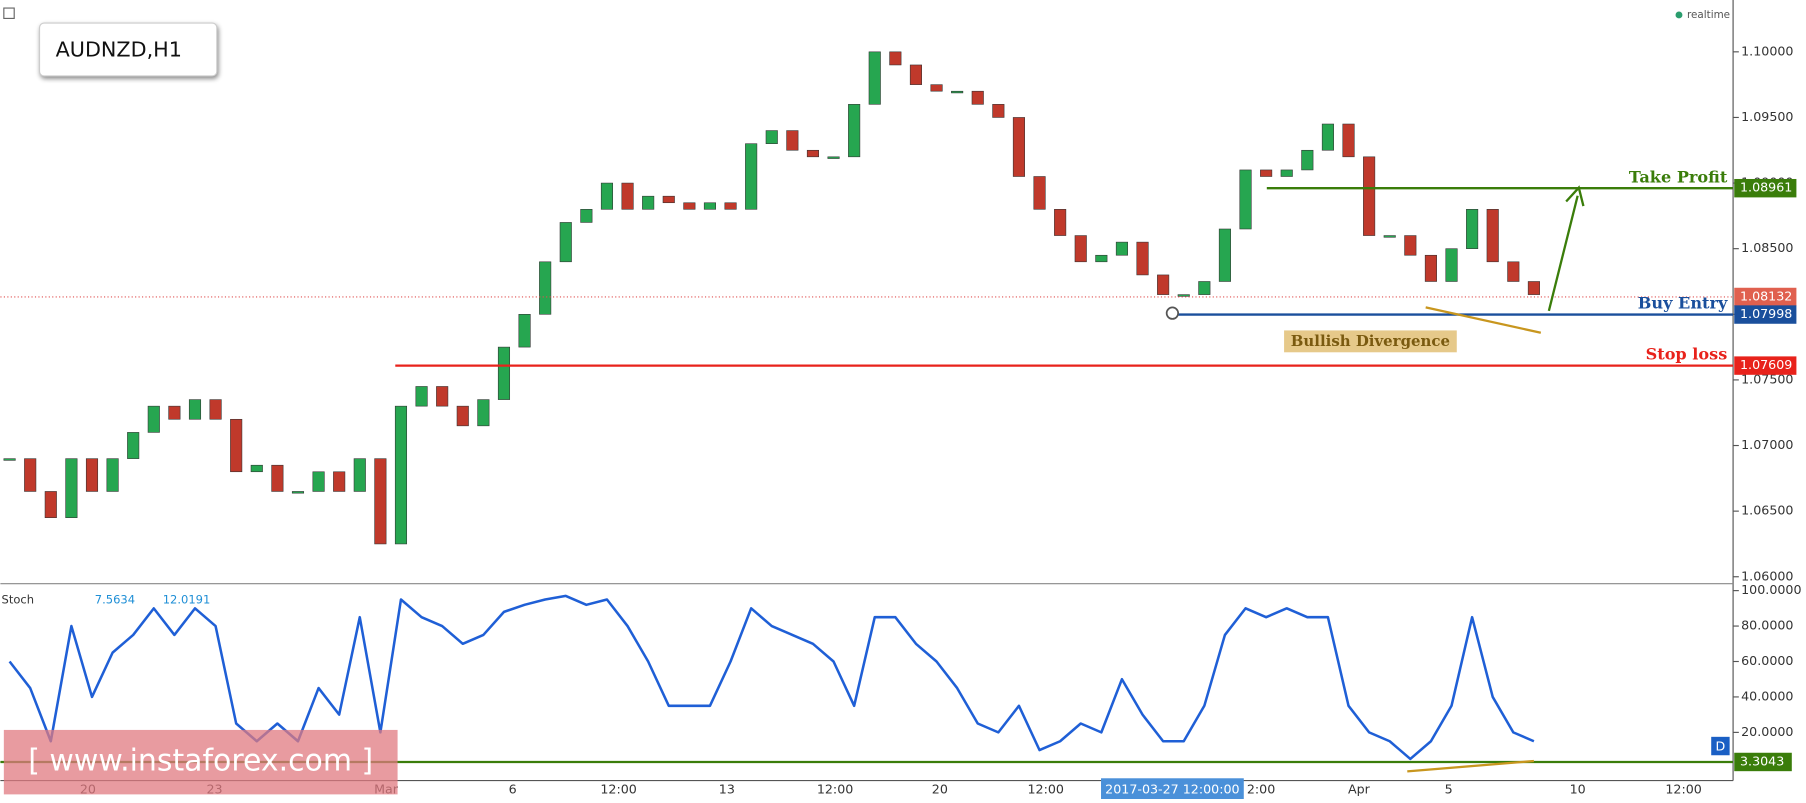 Image resolution: width=1806 pixels, height=803 pixels. Describe the element at coordinates (1578, 788) in the screenshot. I see `x-tick-label: 10` at that location.